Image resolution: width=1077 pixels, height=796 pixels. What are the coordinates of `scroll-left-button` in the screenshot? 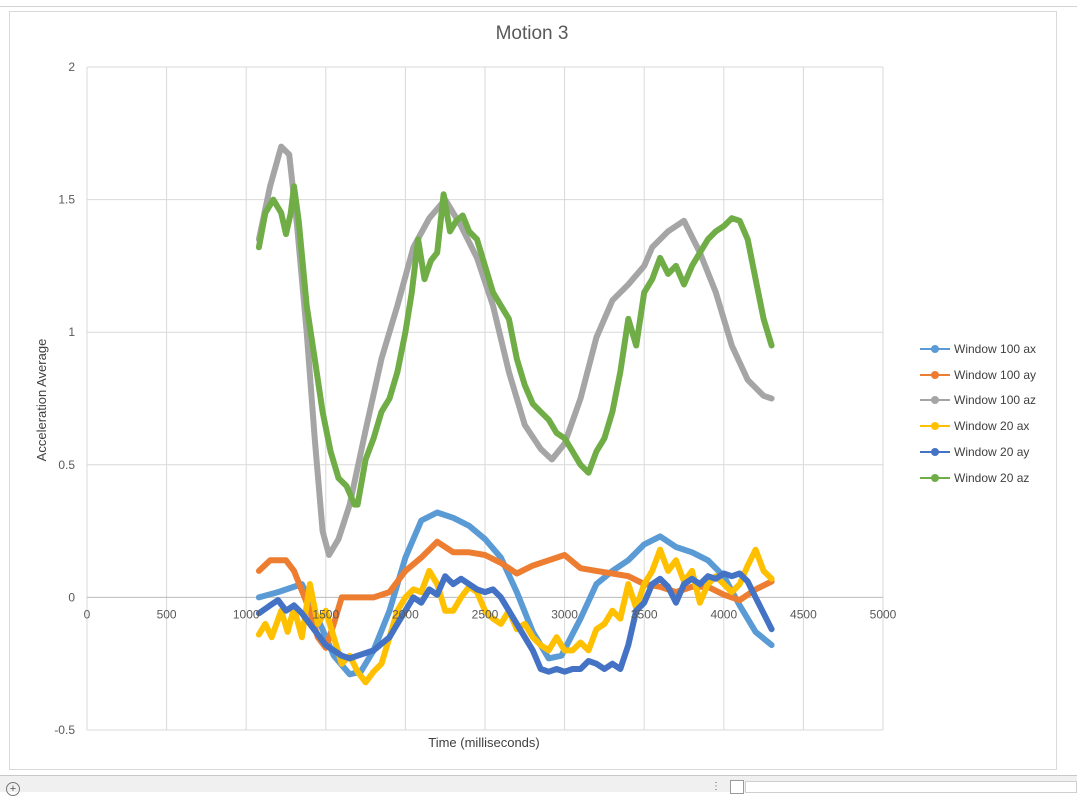 It's located at (737, 787).